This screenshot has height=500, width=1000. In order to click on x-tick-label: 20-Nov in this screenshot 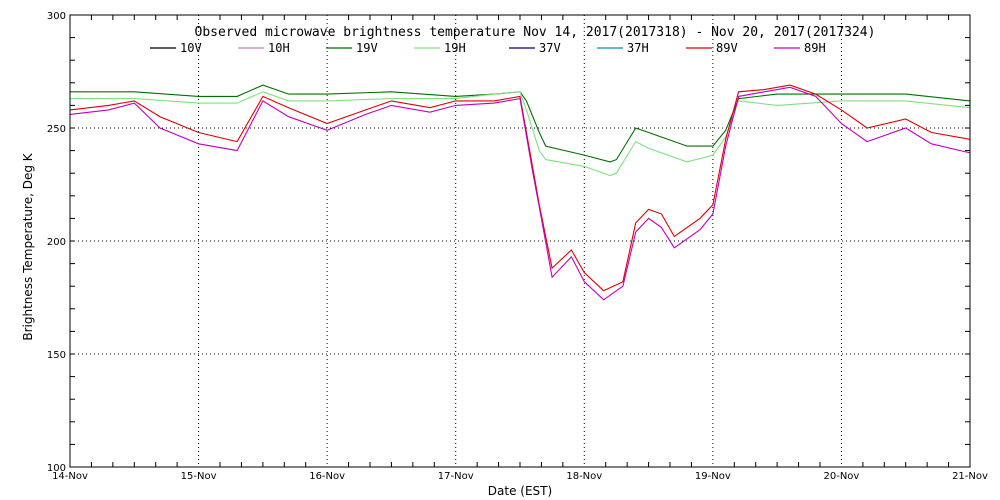, I will do `click(841, 476)`.